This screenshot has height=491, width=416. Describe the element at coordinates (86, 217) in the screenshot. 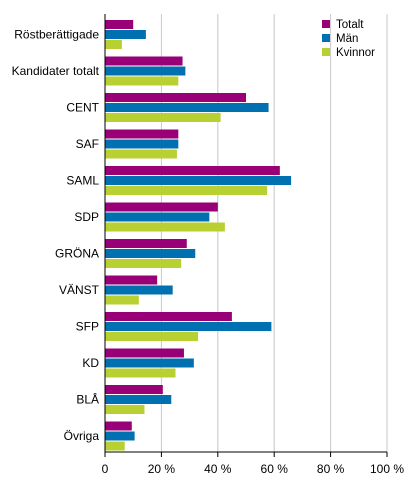

I see `category-label-5: SDP` at that location.